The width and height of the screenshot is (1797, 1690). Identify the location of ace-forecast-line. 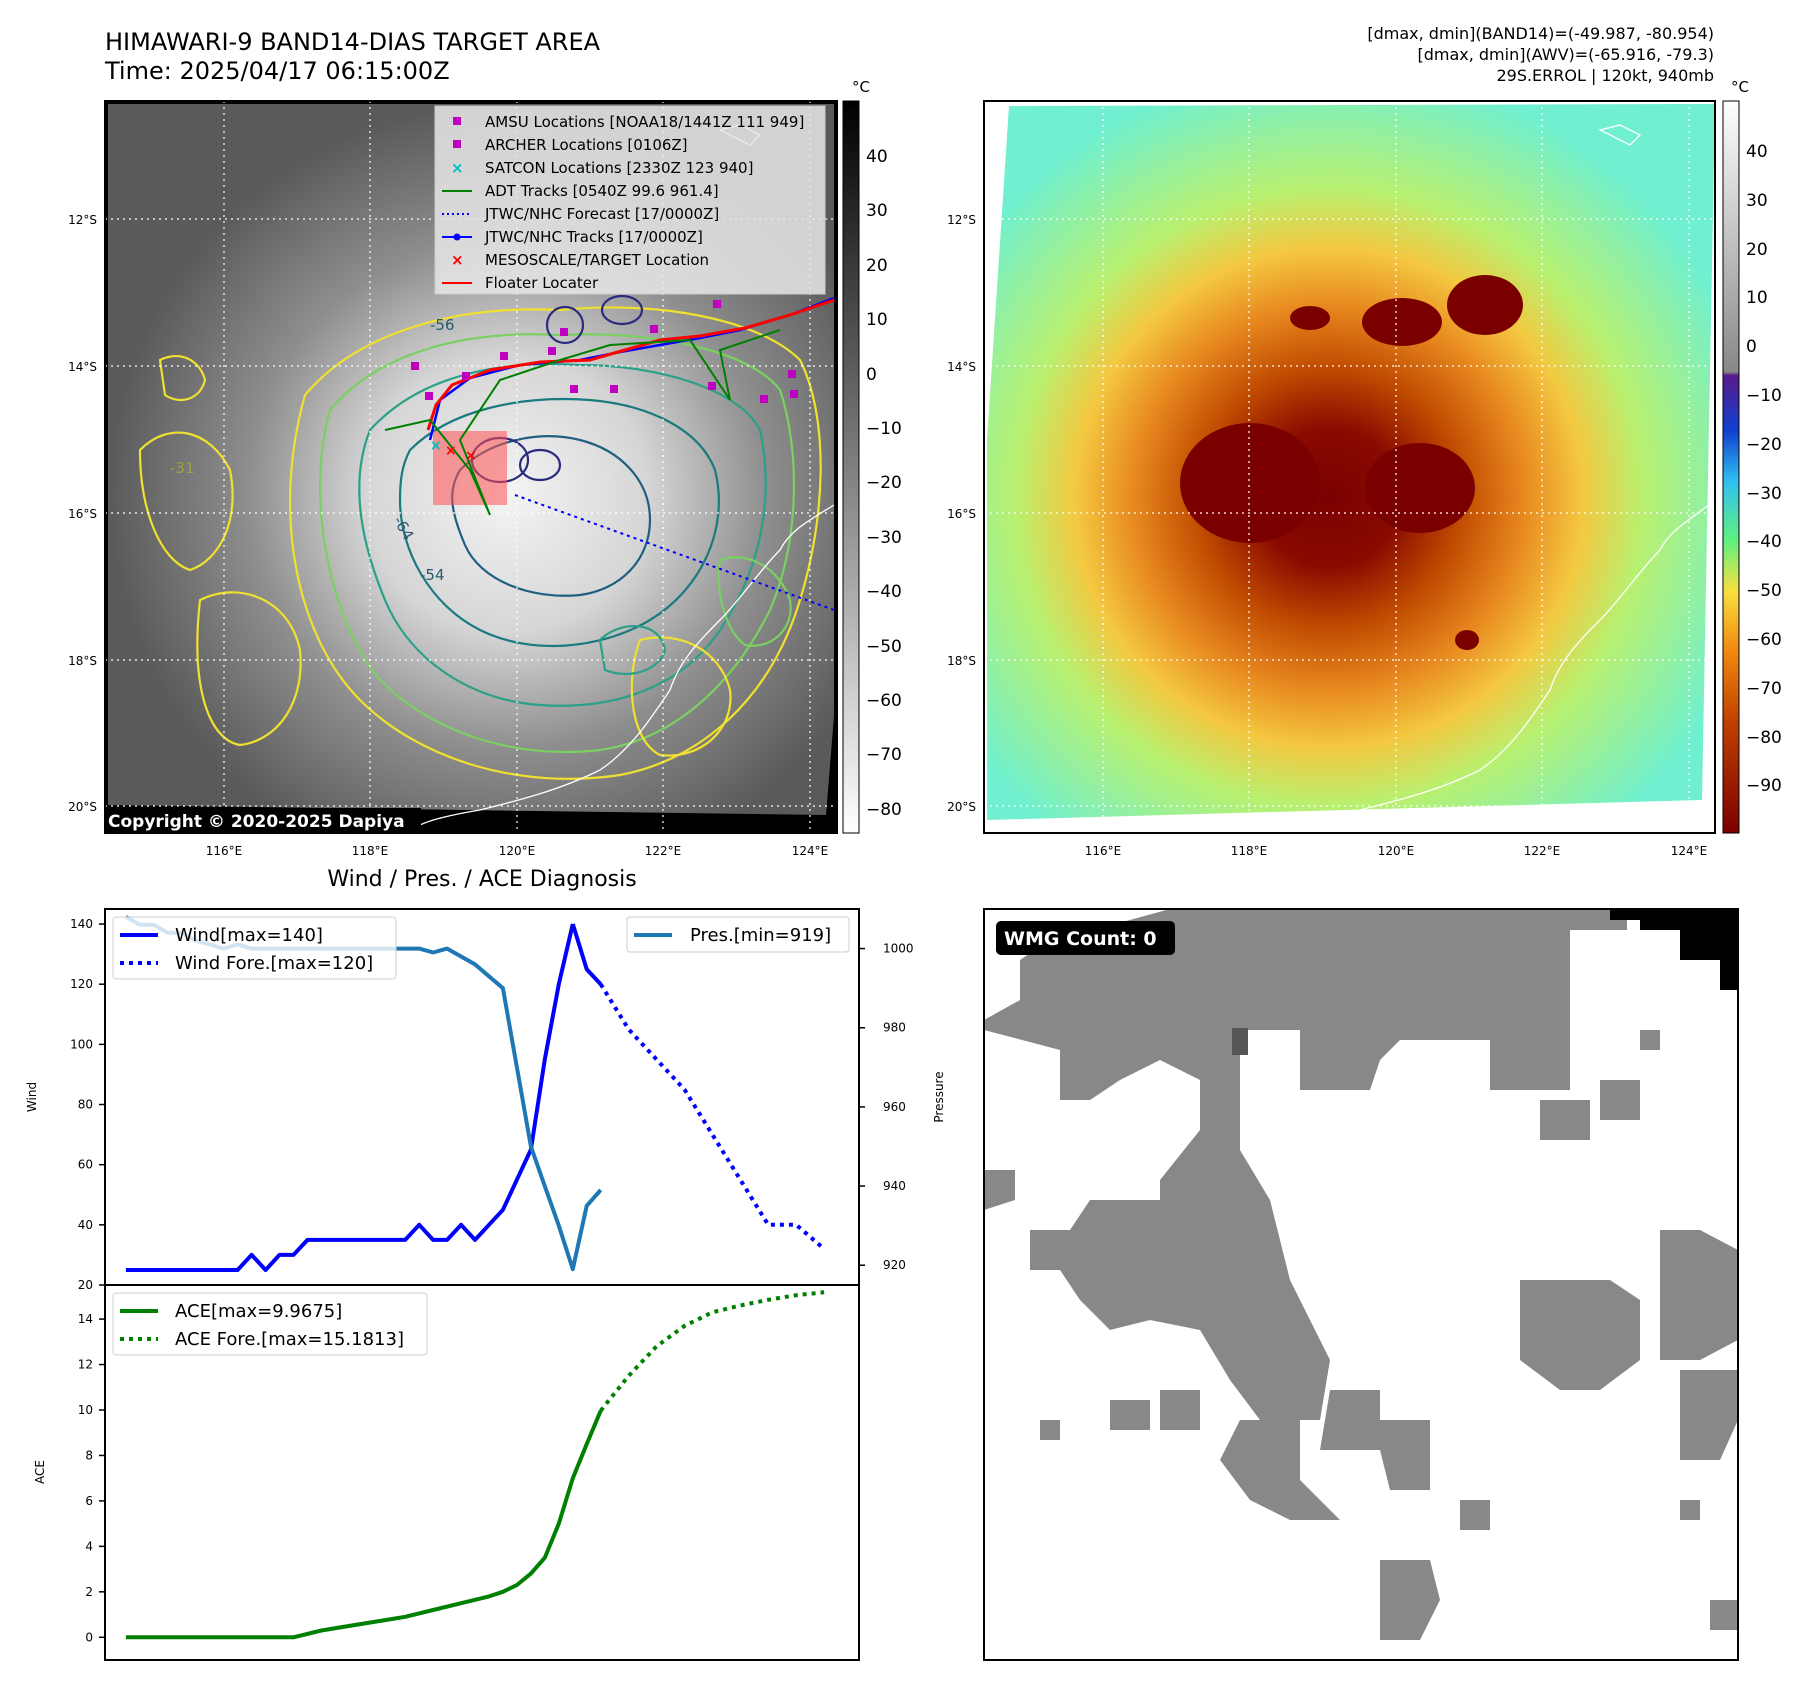
(712, 1351).